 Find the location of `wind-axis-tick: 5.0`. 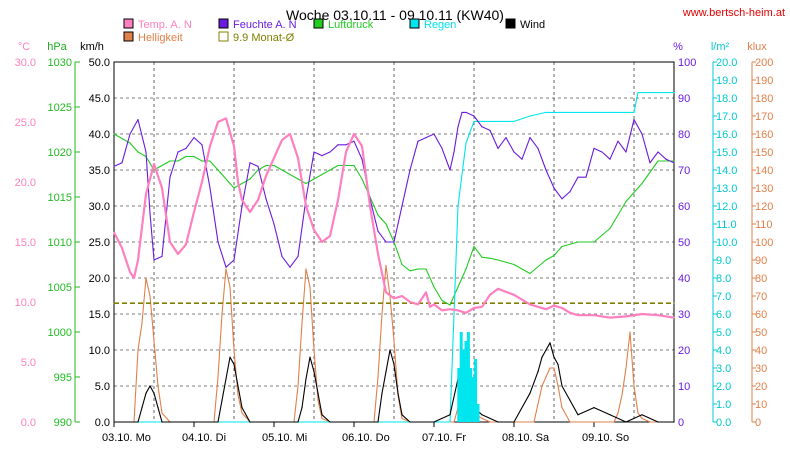

wind-axis-tick: 5.0 is located at coordinates (102, 387).